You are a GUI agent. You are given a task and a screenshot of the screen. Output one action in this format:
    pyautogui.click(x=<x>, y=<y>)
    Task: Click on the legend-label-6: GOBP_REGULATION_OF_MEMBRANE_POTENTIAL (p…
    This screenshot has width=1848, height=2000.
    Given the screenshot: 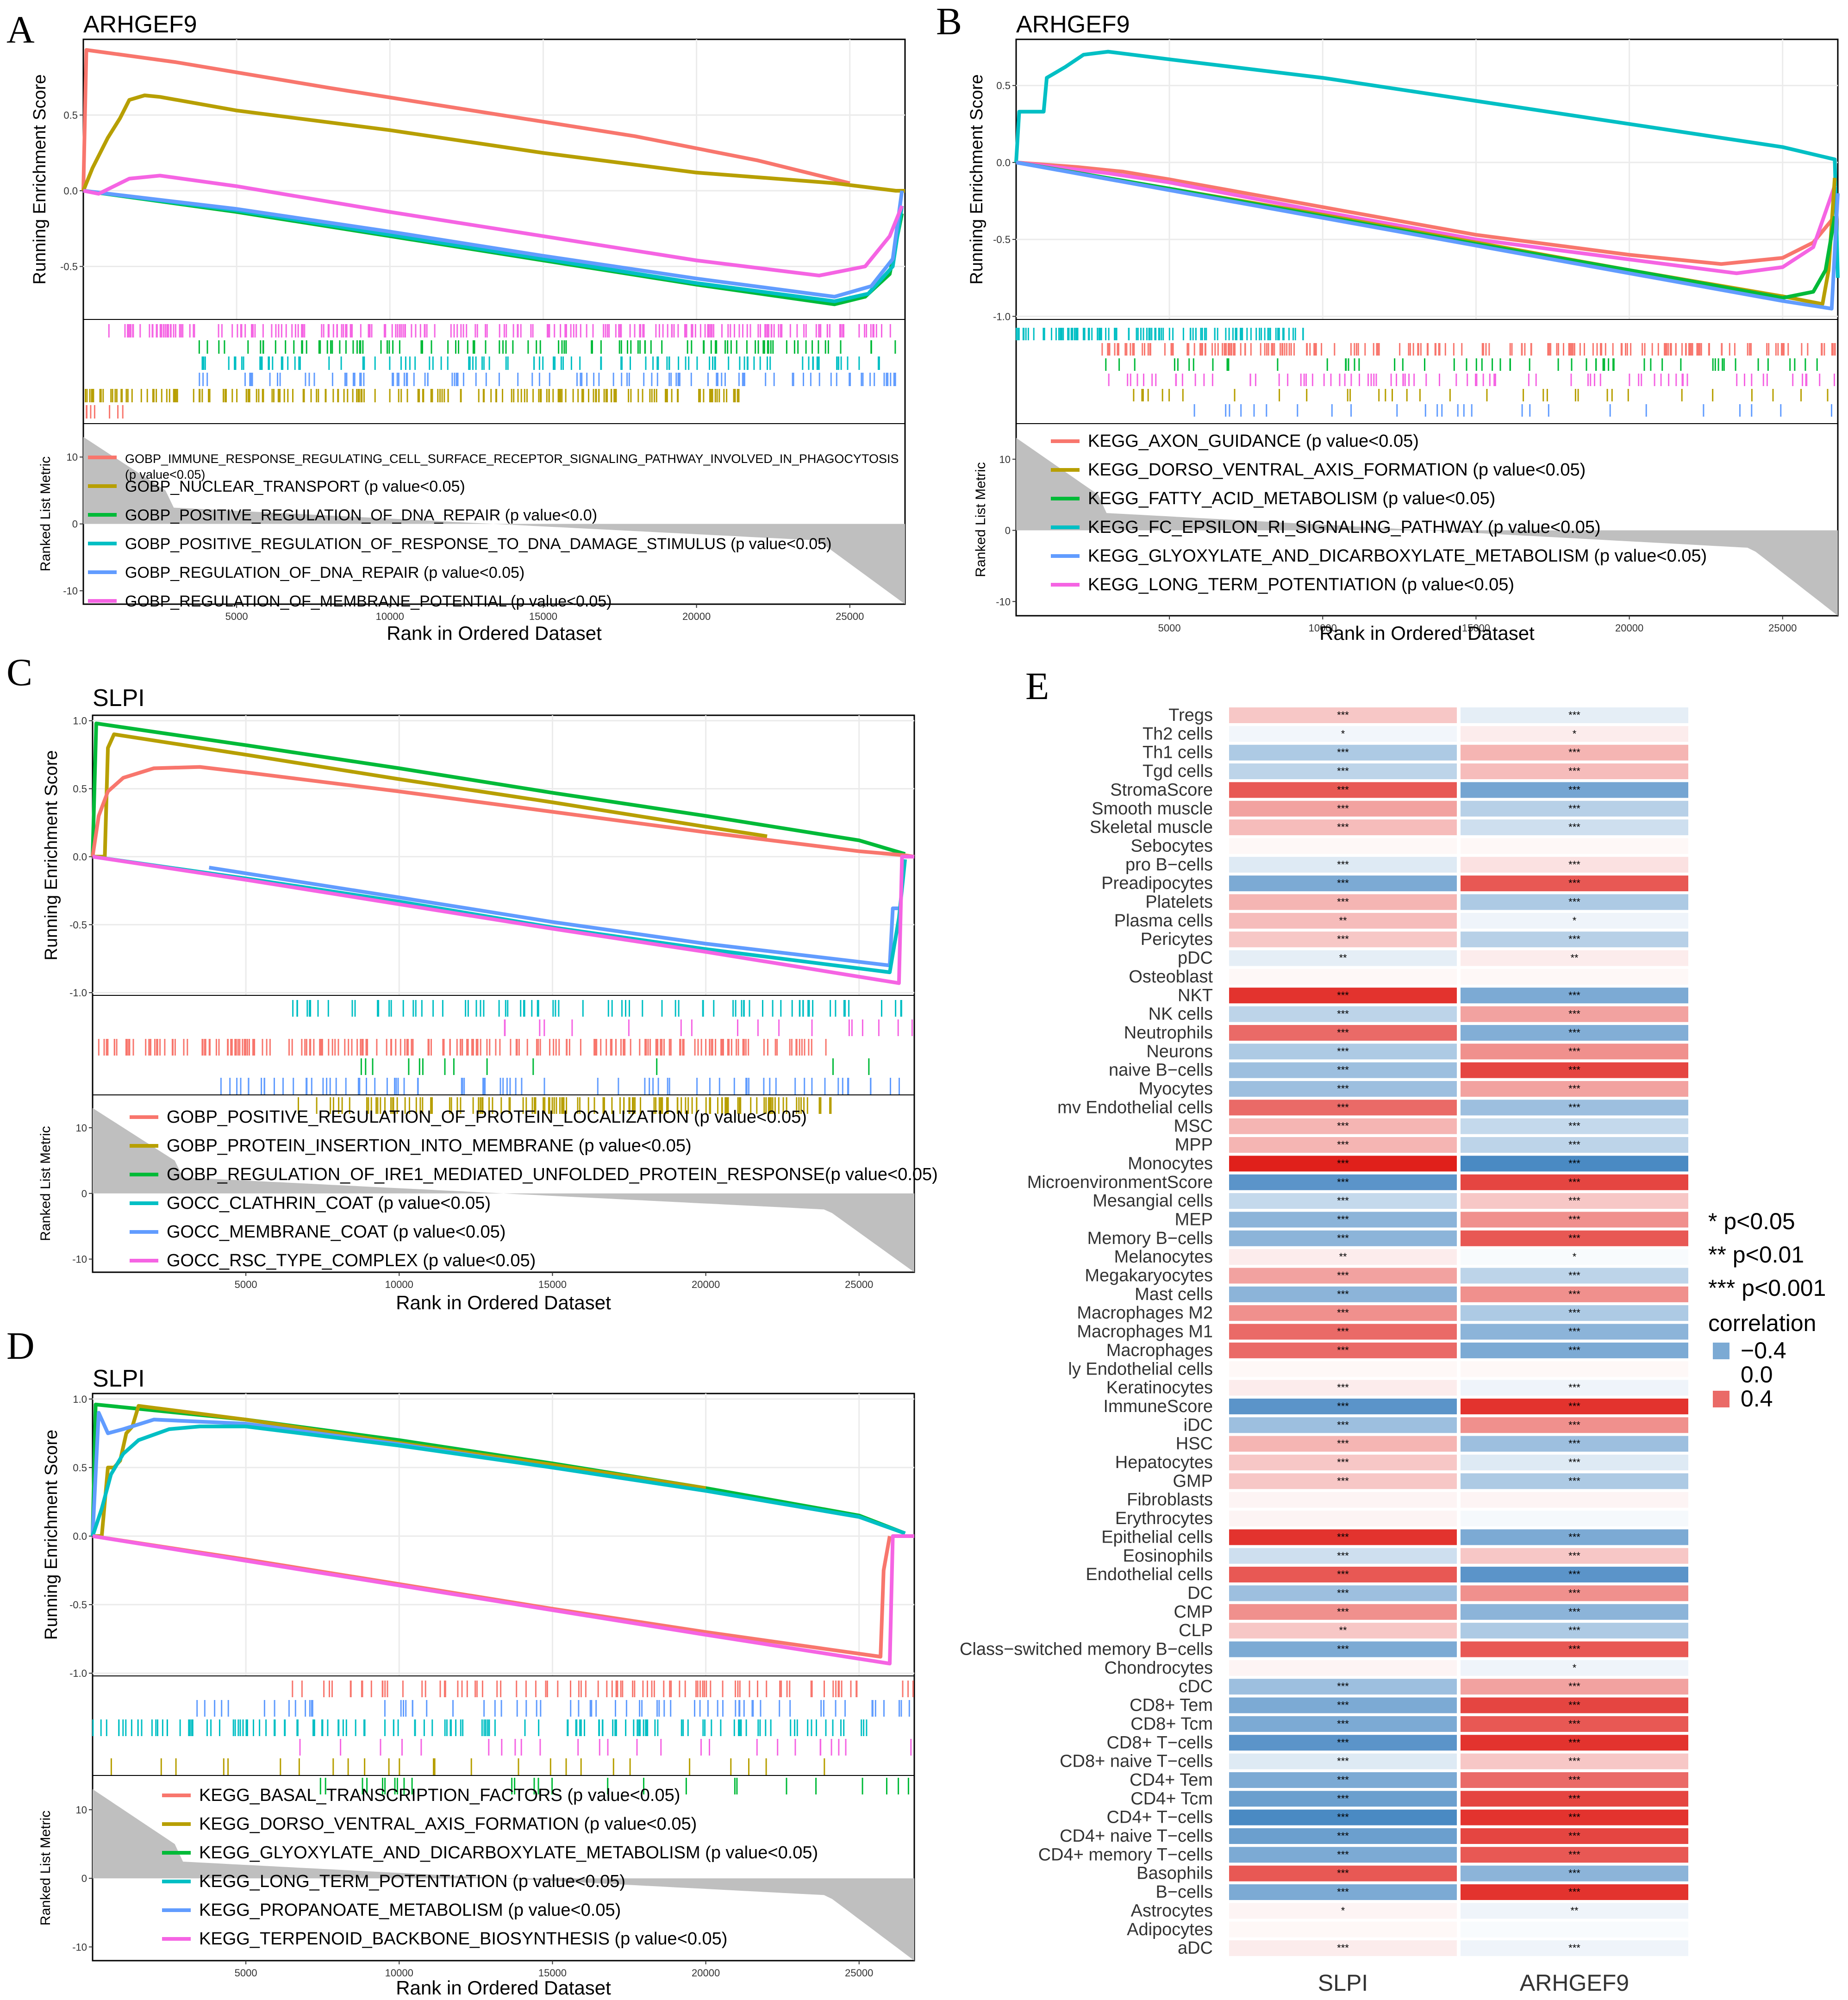 What is the action you would take?
    pyautogui.click(x=368, y=601)
    